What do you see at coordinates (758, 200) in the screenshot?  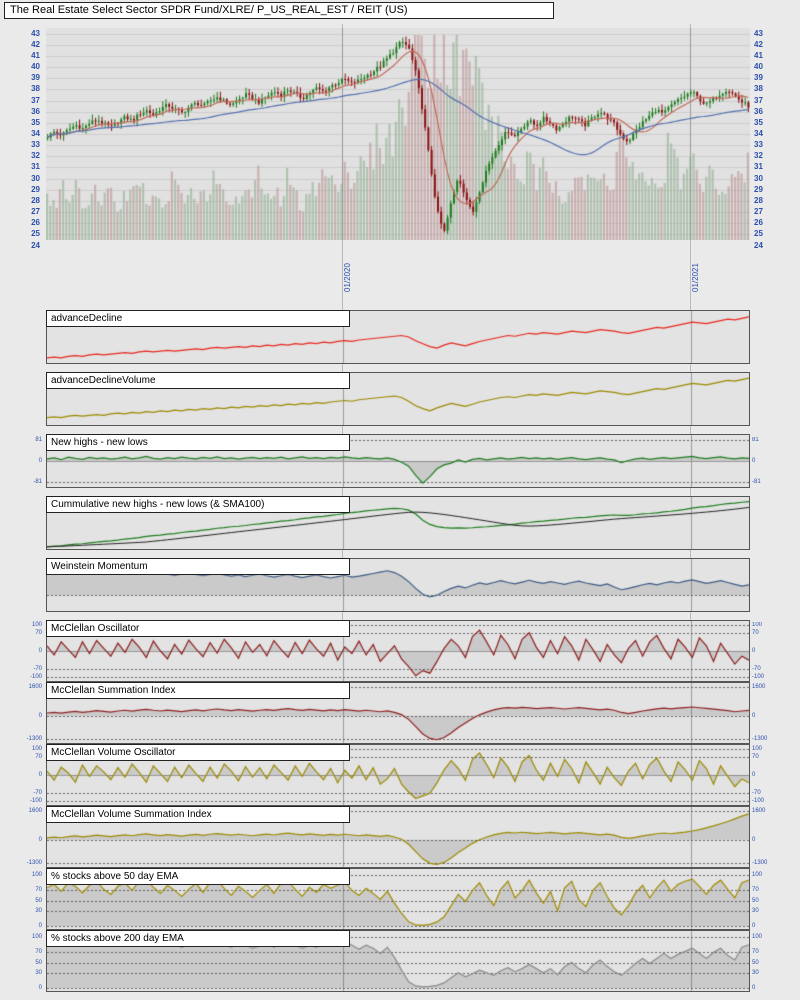 I see `price-axis-label: 28` at bounding box center [758, 200].